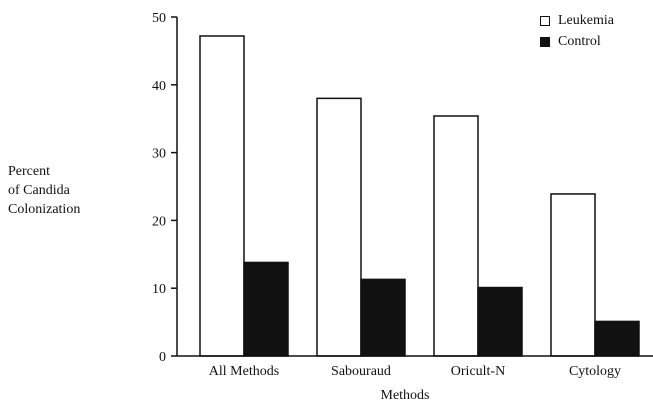 This screenshot has height=404, width=653. Describe the element at coordinates (159, 18) in the screenshot. I see `y-tick-label-50: 50` at that location.